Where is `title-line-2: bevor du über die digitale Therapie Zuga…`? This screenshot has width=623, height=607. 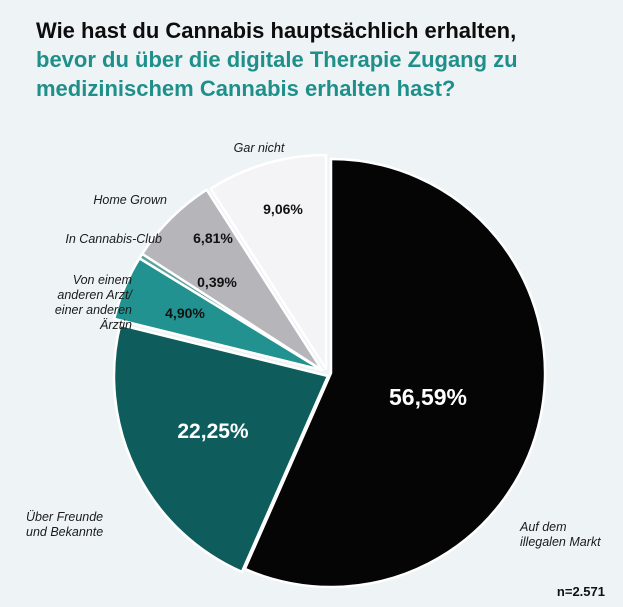
title-line-2: bevor du über die digitale Therapie Zuga… is located at coordinates (277, 59).